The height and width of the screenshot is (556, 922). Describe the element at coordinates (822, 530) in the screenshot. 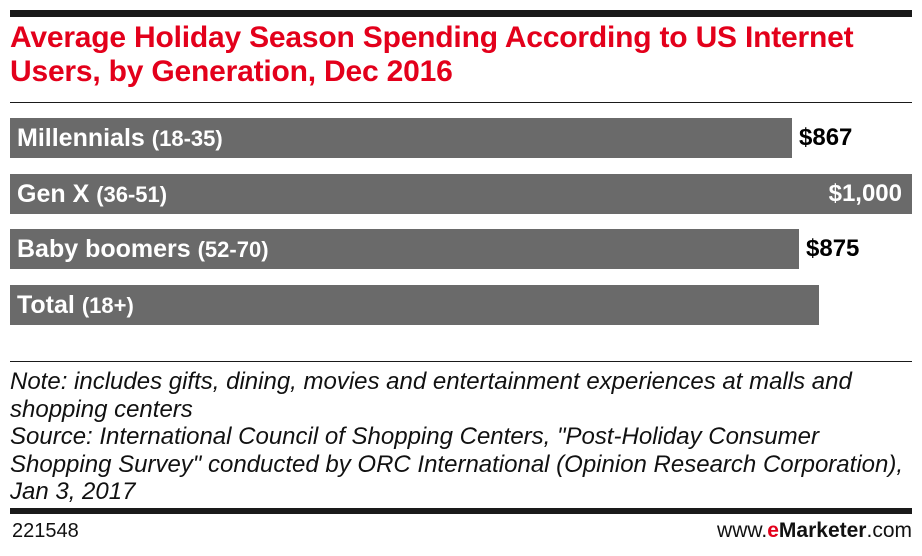

I see `brand-name: Marketer` at that location.